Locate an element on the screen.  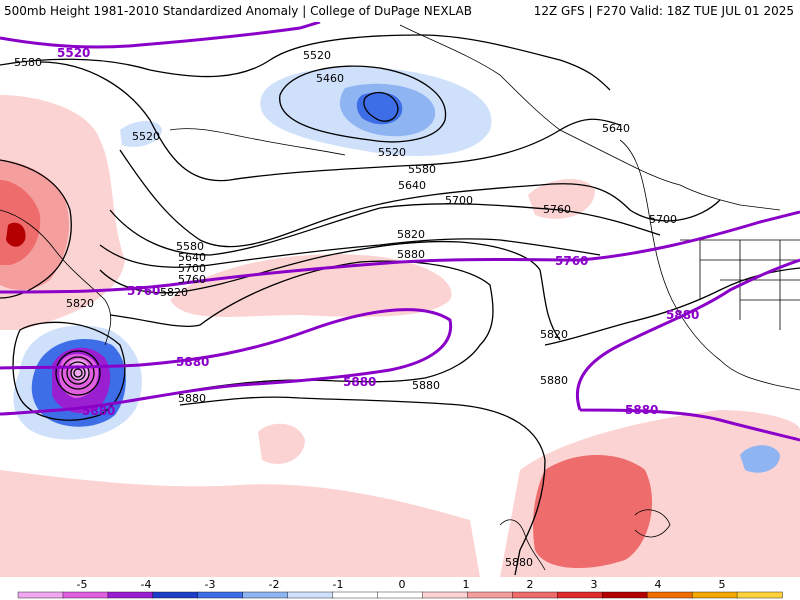
contour-5880-south is located at coordinates (362, 486).